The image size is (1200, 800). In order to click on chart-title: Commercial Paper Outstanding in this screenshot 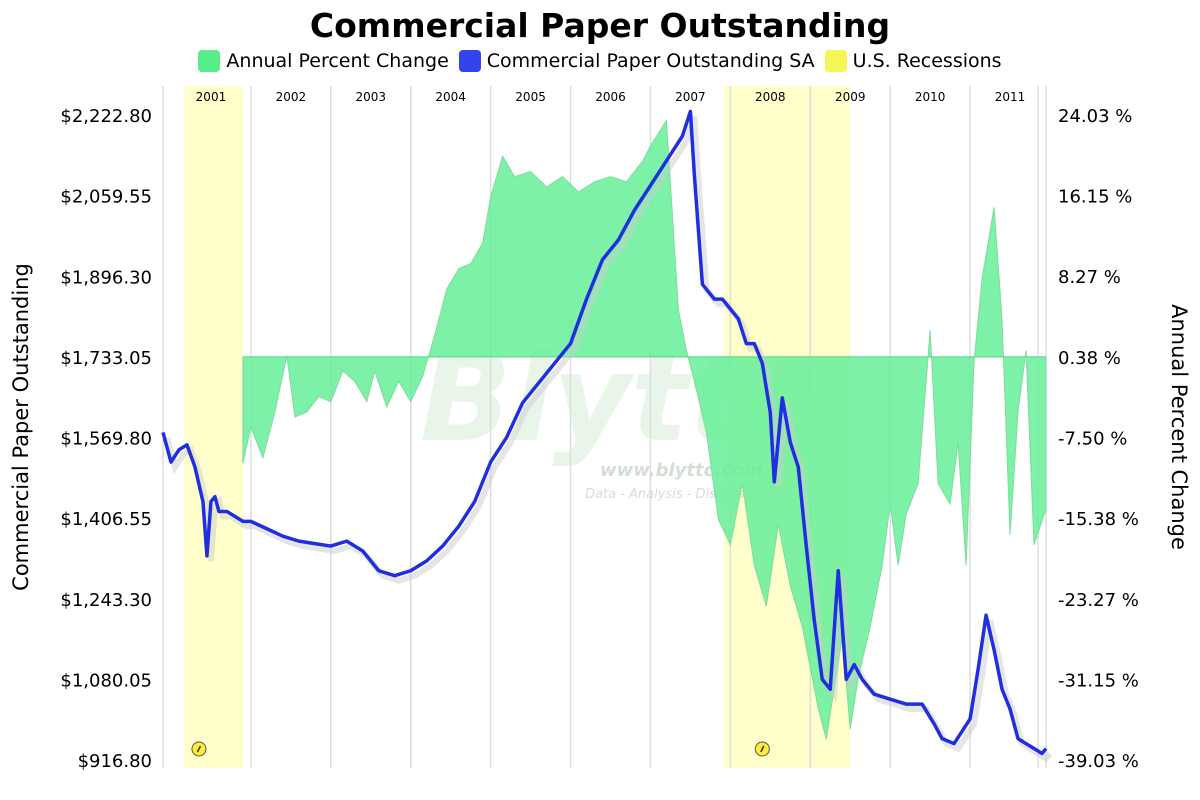, I will do `click(600, 25)`.